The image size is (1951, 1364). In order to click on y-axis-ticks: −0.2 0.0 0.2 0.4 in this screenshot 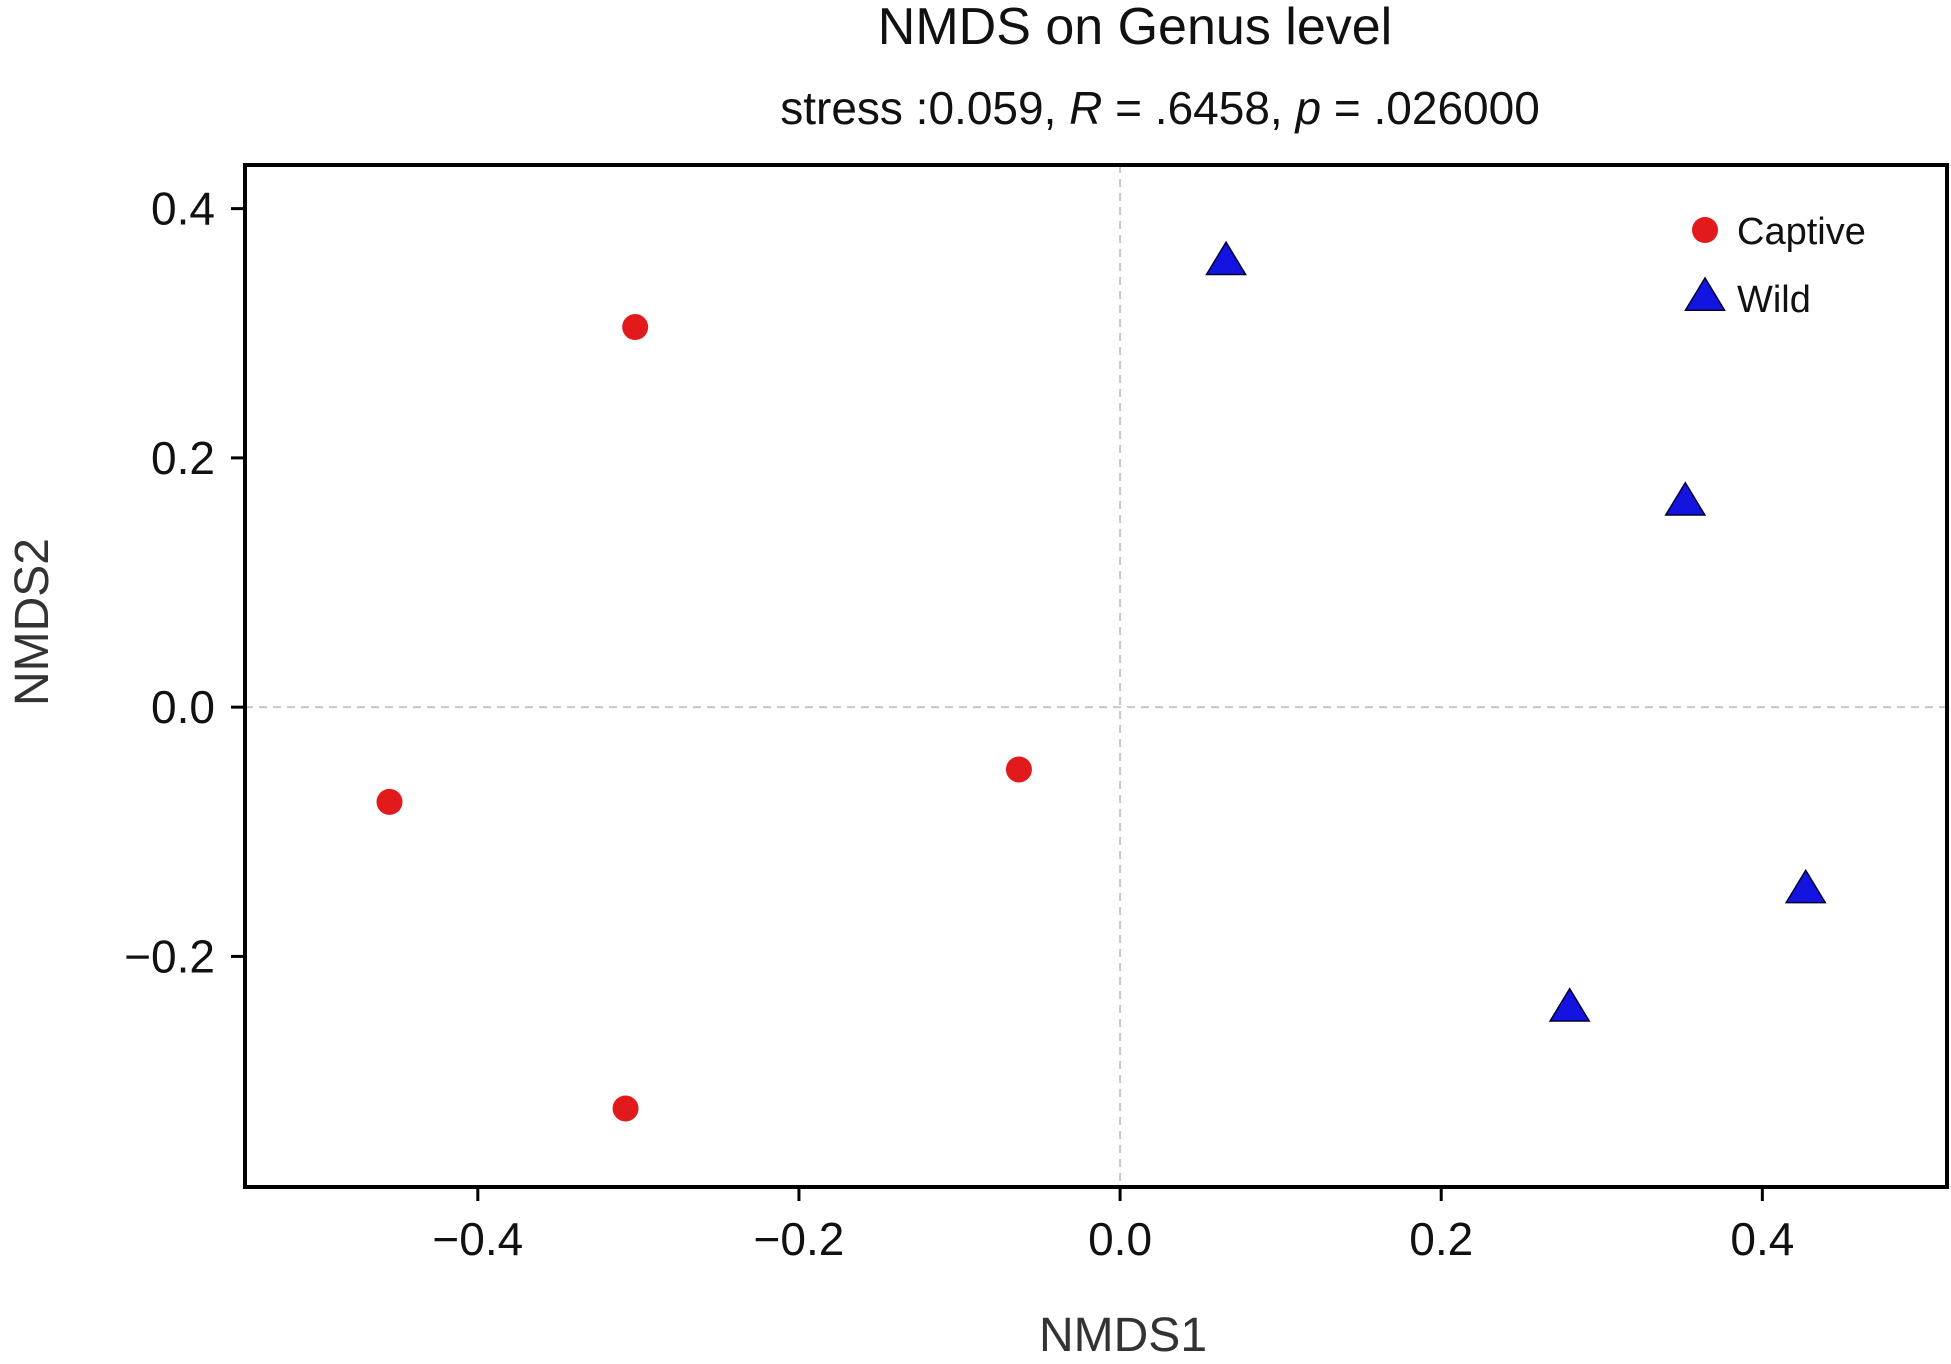, I will do `click(184, 582)`.